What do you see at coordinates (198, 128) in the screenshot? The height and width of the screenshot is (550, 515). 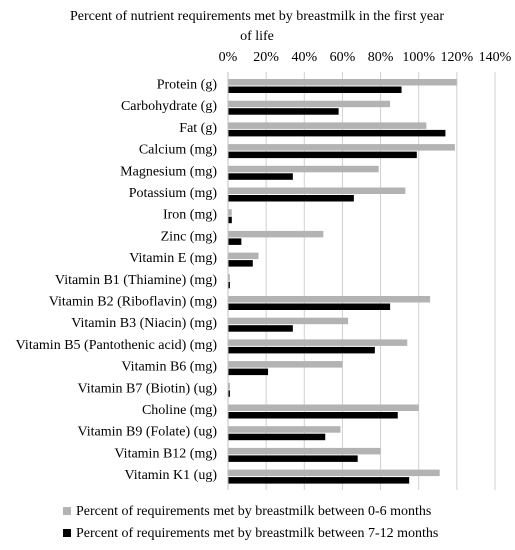 I see `category-label: Fat (g)` at bounding box center [198, 128].